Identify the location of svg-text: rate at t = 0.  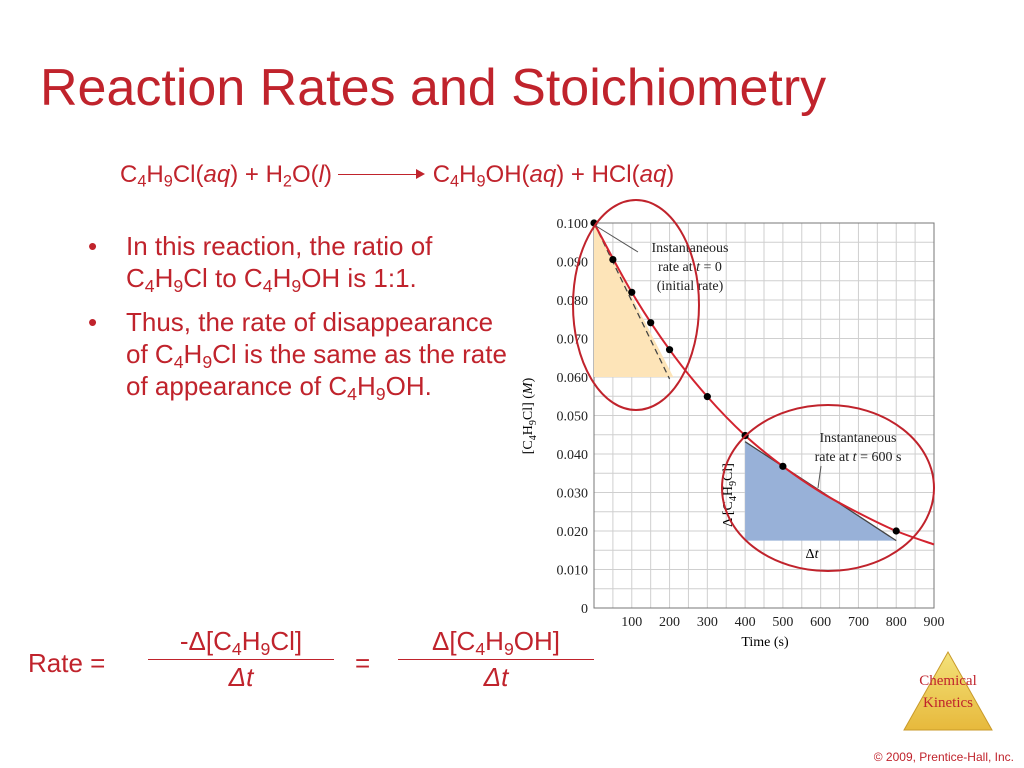
(690, 267).